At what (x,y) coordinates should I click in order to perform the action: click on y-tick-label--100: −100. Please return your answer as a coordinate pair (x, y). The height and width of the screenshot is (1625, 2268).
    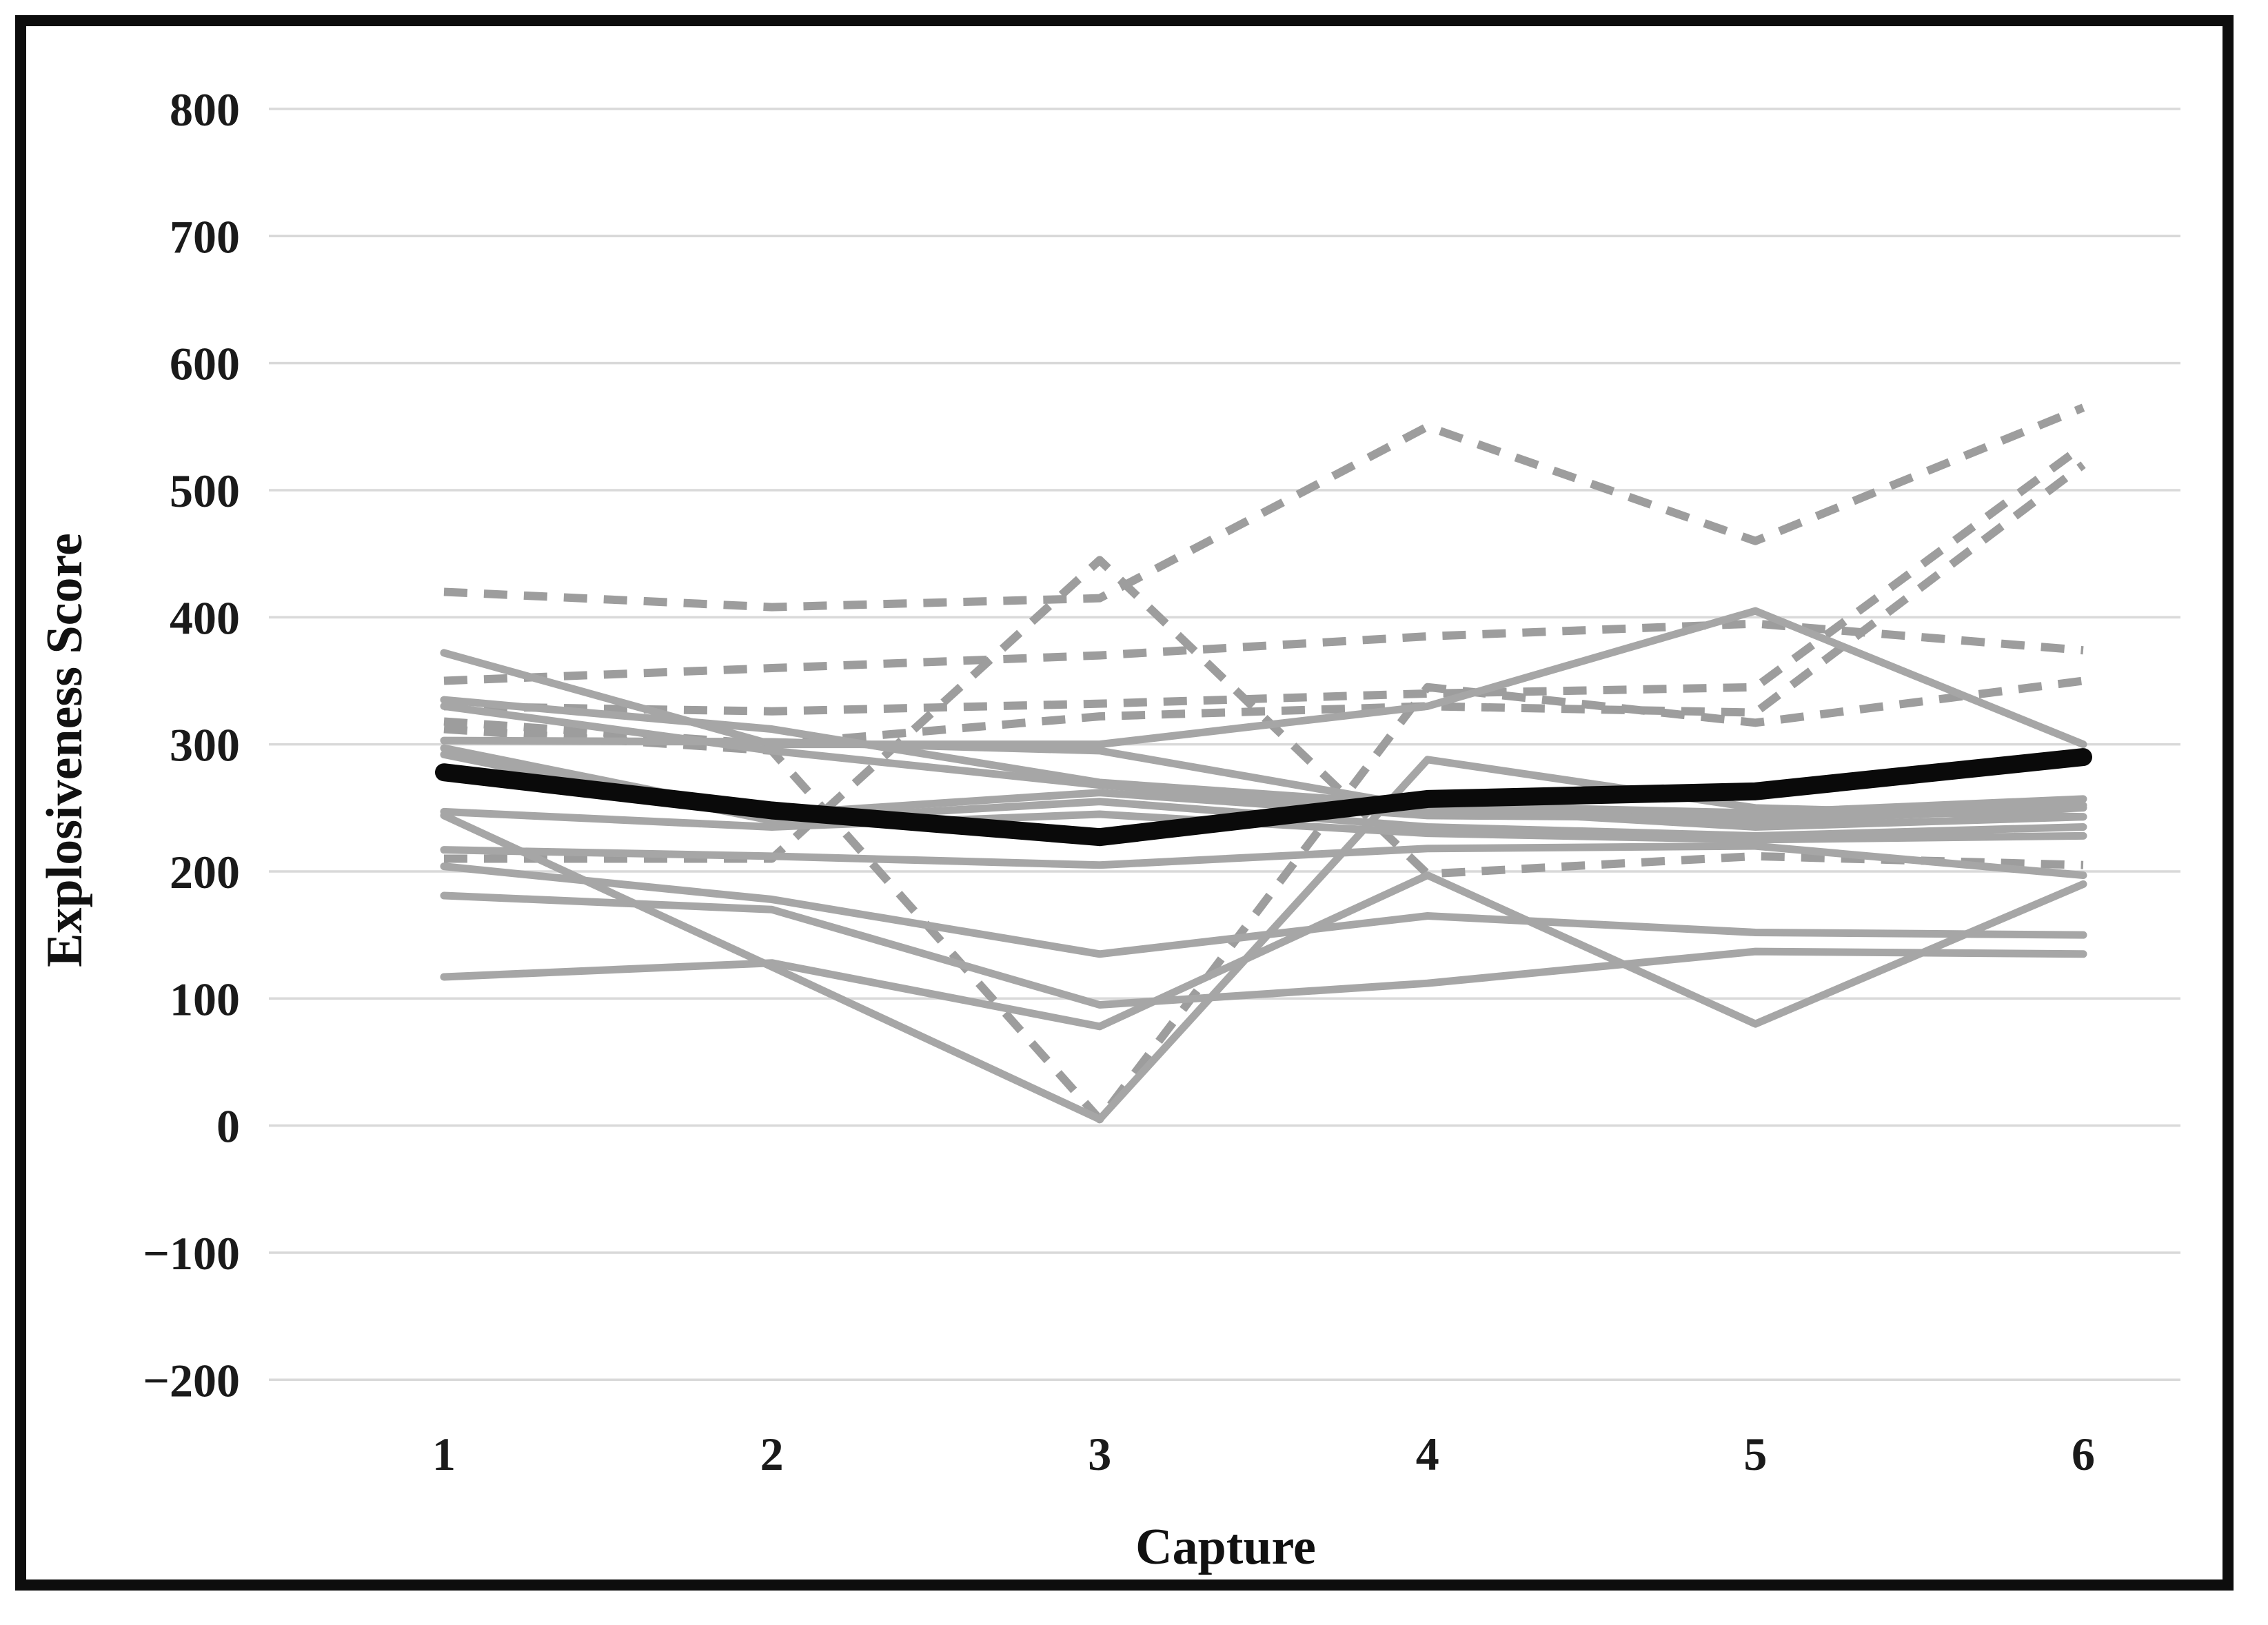
    Looking at the image, I should click on (191, 1254).